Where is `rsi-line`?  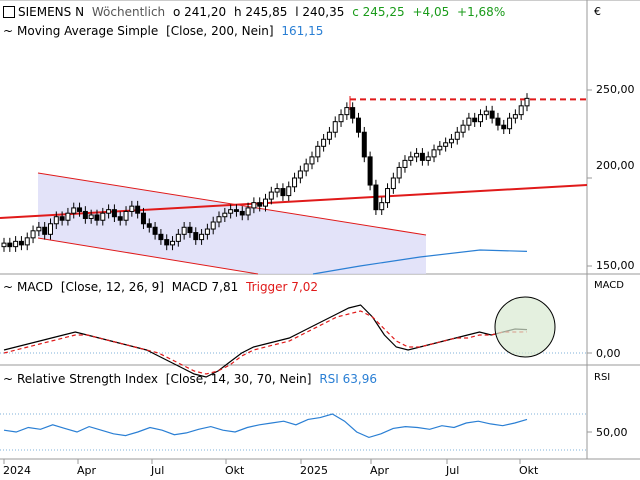 rsi-line is located at coordinates (265, 426).